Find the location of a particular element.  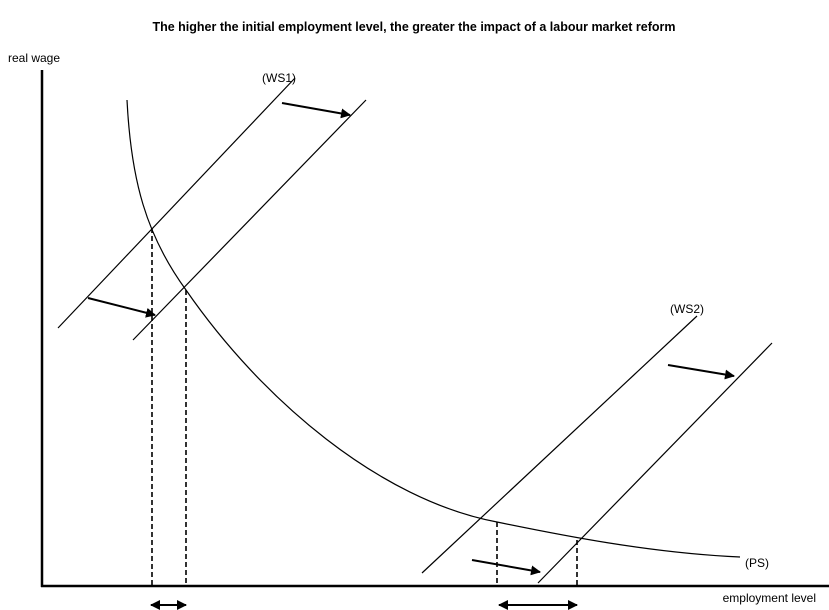

x-axis-label: employment level is located at coordinates (769, 598).